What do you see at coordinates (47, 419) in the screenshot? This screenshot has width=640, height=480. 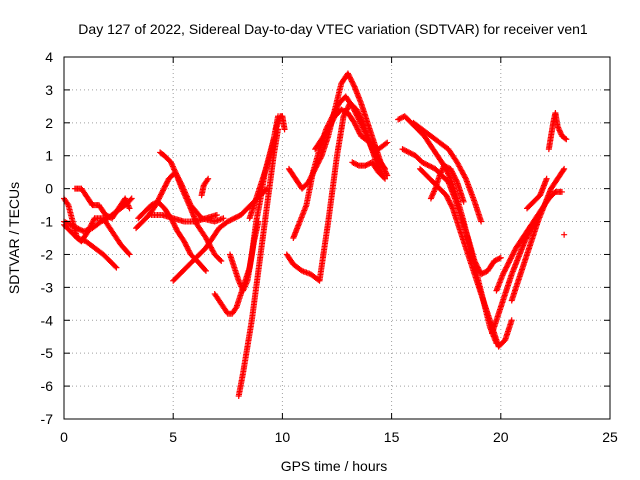 I see `y-tick-label: -7` at bounding box center [47, 419].